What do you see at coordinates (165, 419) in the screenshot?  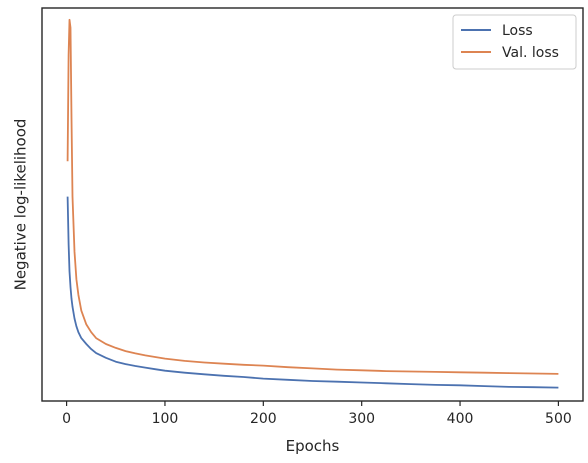 I see `x-tick-label: 100` at bounding box center [165, 419].